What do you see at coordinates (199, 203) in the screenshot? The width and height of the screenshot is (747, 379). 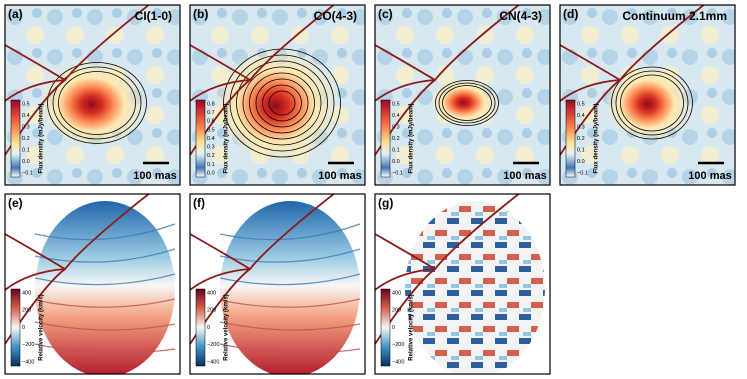 I see `panel-label: (f)` at bounding box center [199, 203].